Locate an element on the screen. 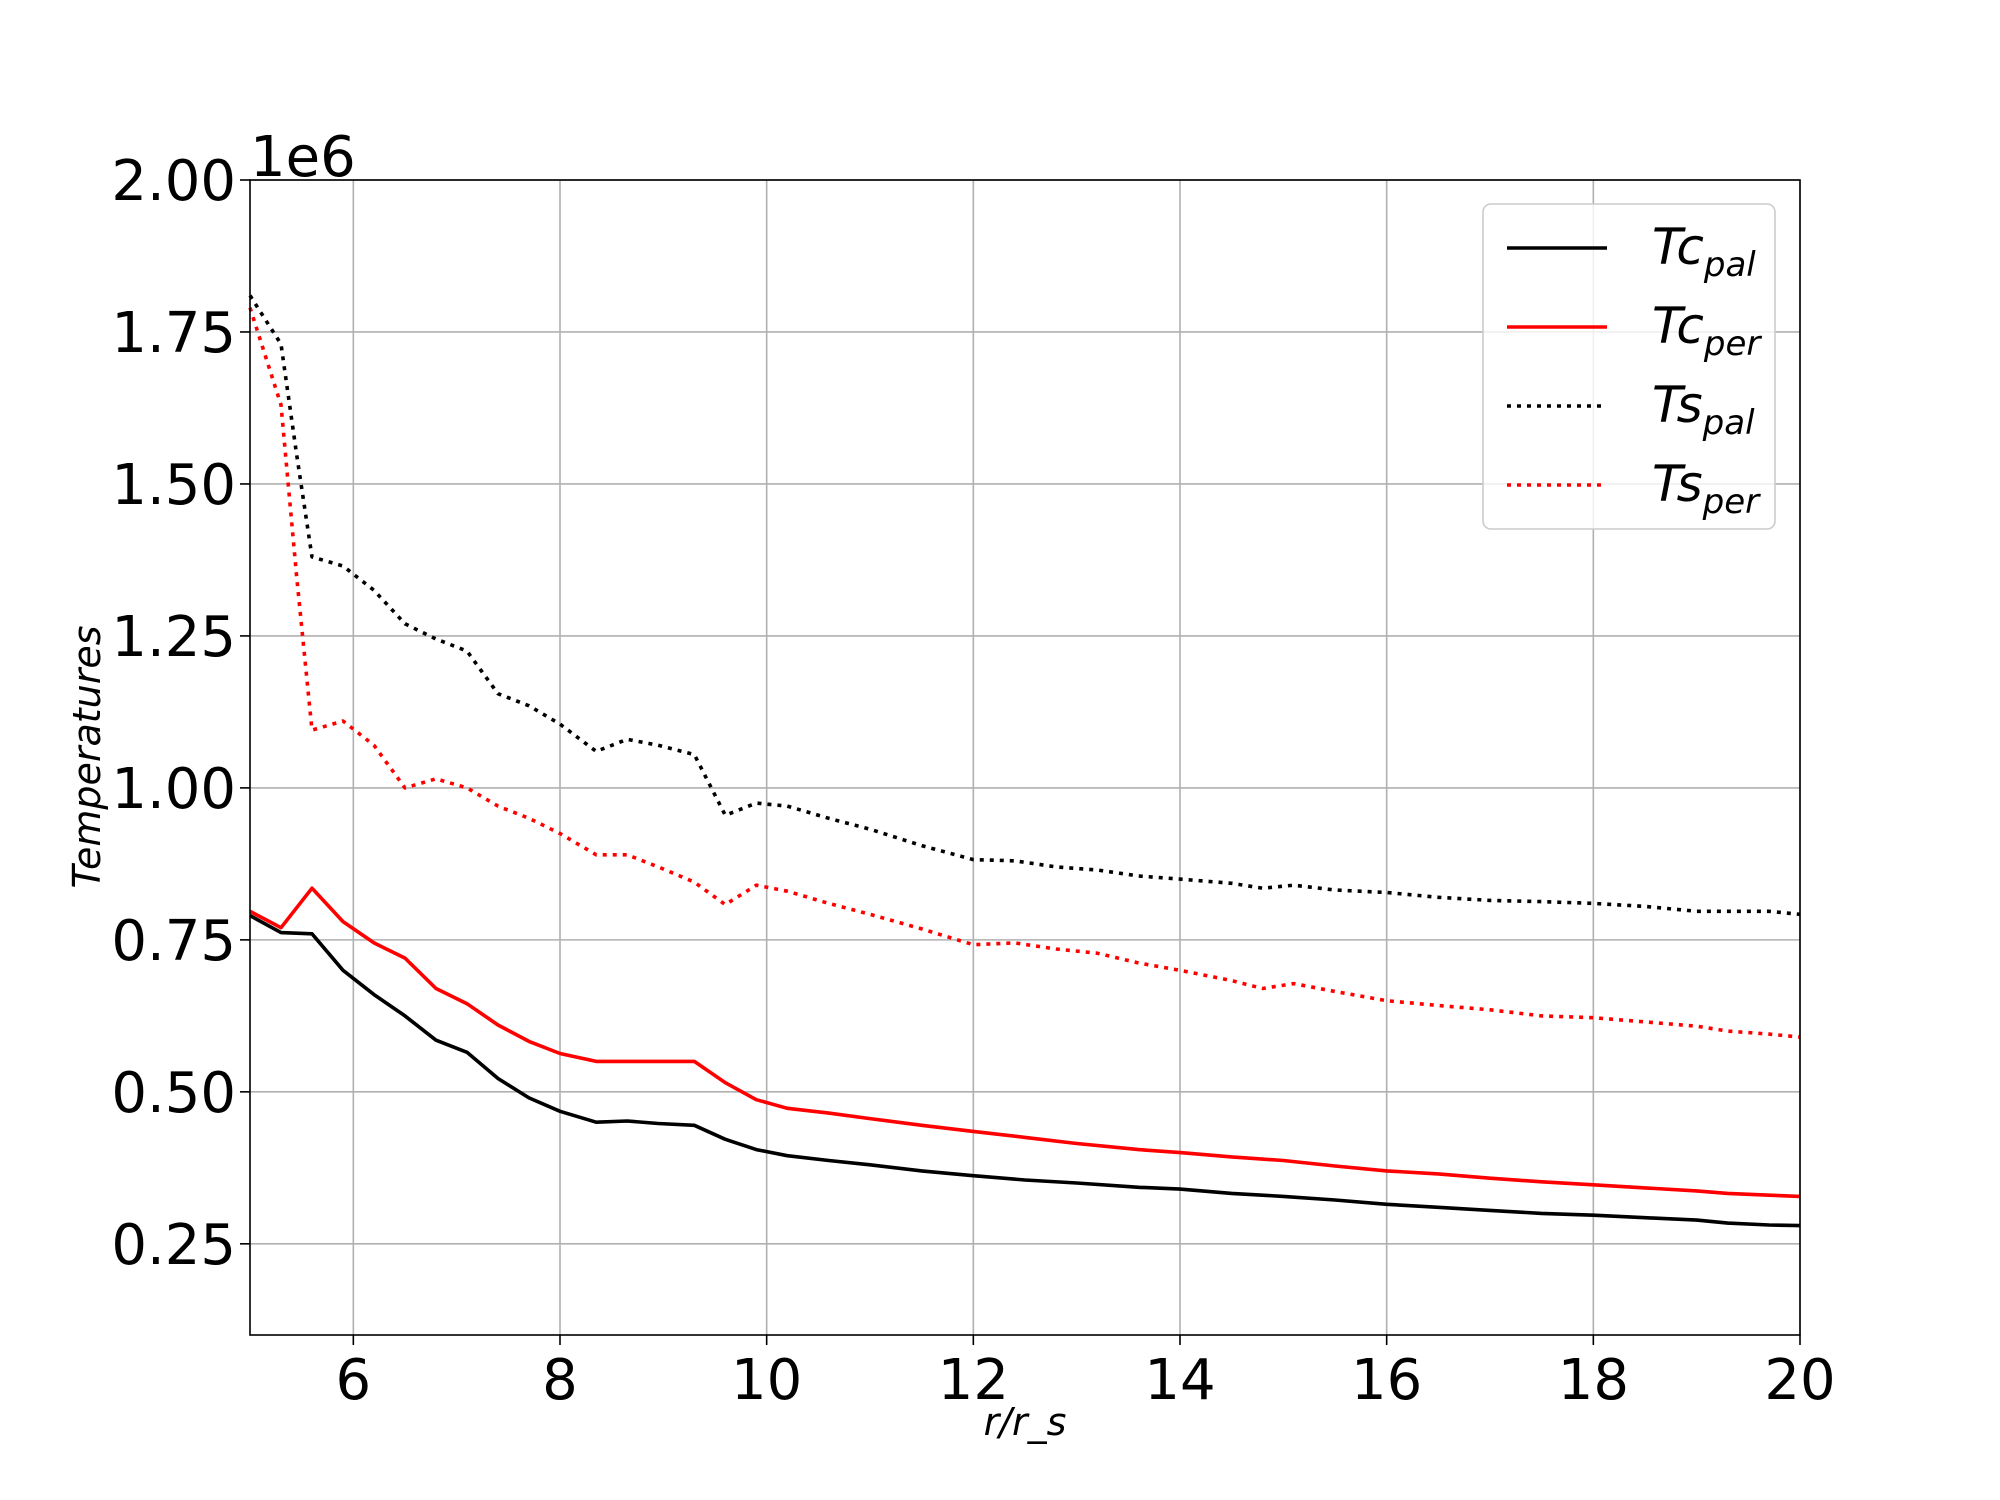 This screenshot has height=1500, width=2000. y-tick-label: 1.50 is located at coordinates (173, 485).